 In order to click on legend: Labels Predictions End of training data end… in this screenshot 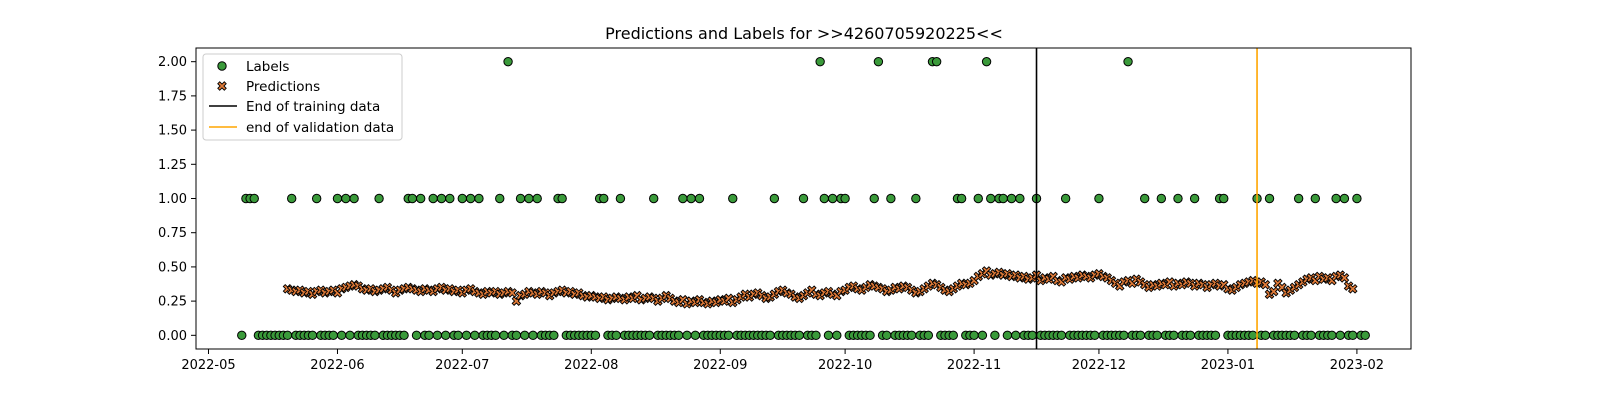, I will do `click(302, 97)`.